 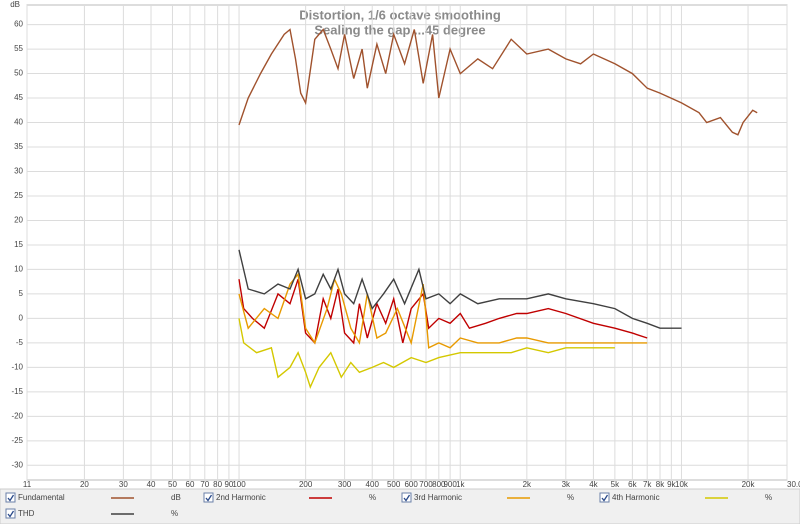 What do you see at coordinates (632, 484) in the screenshot?
I see `x-tick-label: 6k` at bounding box center [632, 484].